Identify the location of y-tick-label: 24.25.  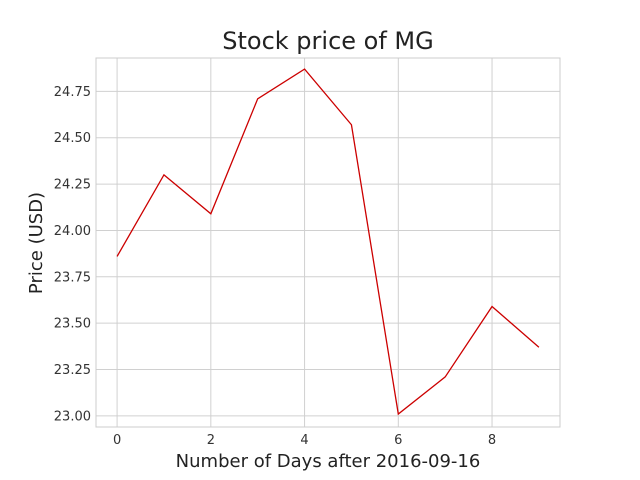
(72, 185).